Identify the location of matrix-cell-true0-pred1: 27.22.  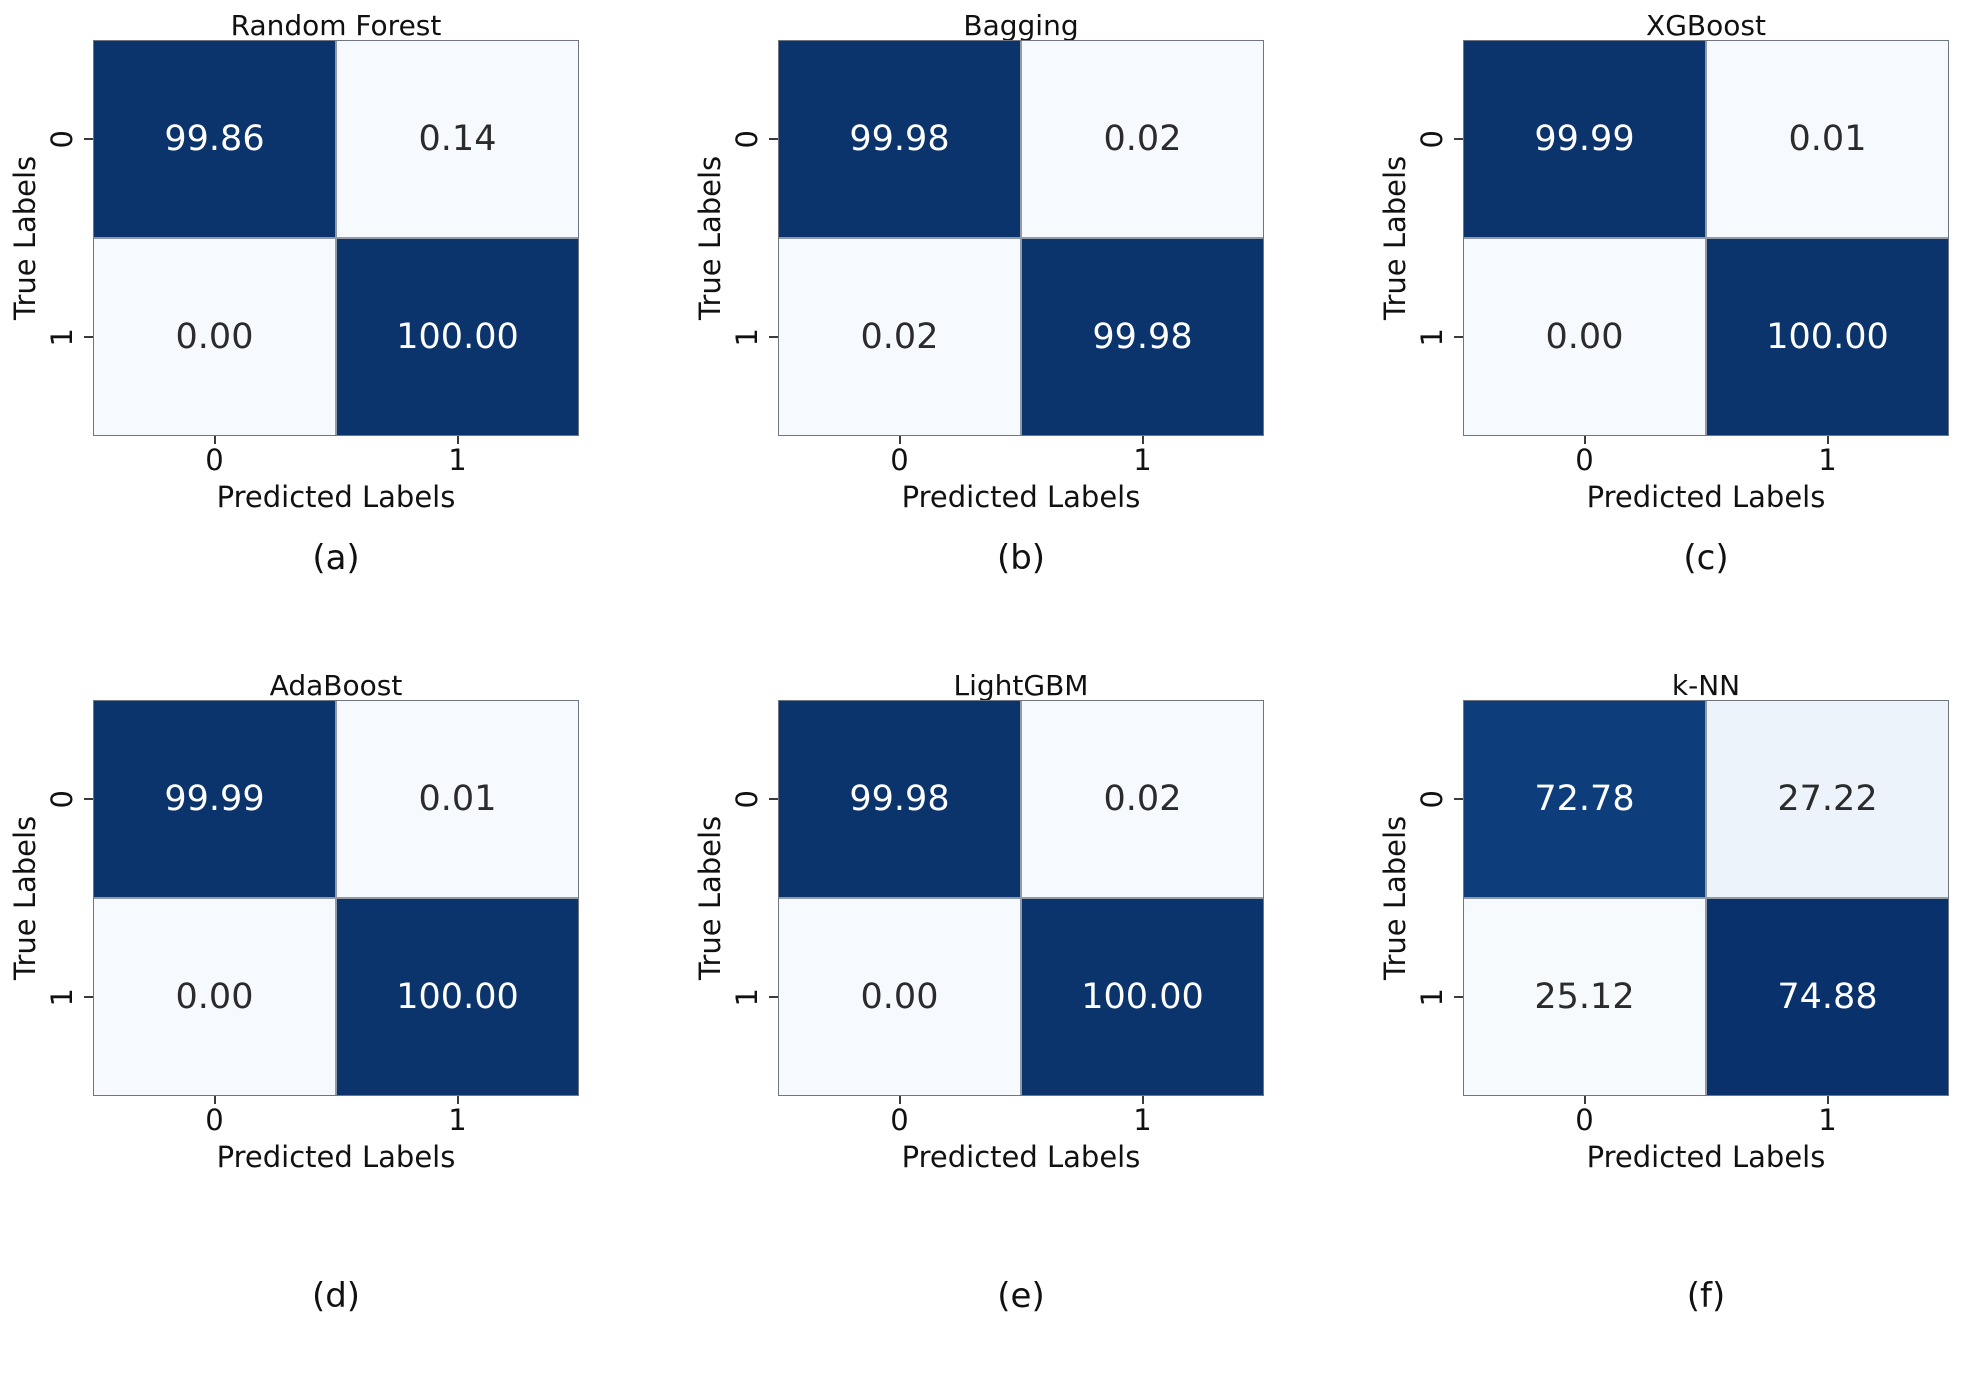
(1827, 799).